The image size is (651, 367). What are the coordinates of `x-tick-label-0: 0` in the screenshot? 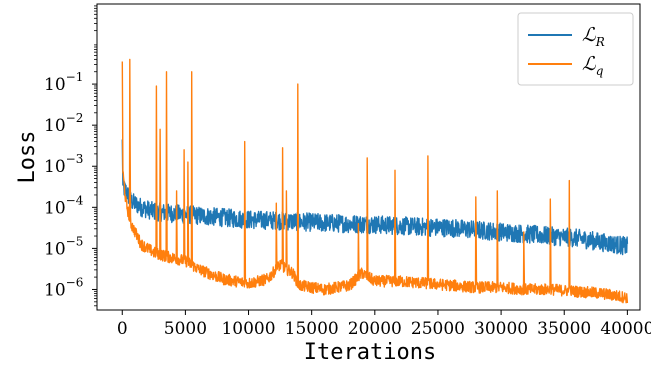 It's located at (122, 329).